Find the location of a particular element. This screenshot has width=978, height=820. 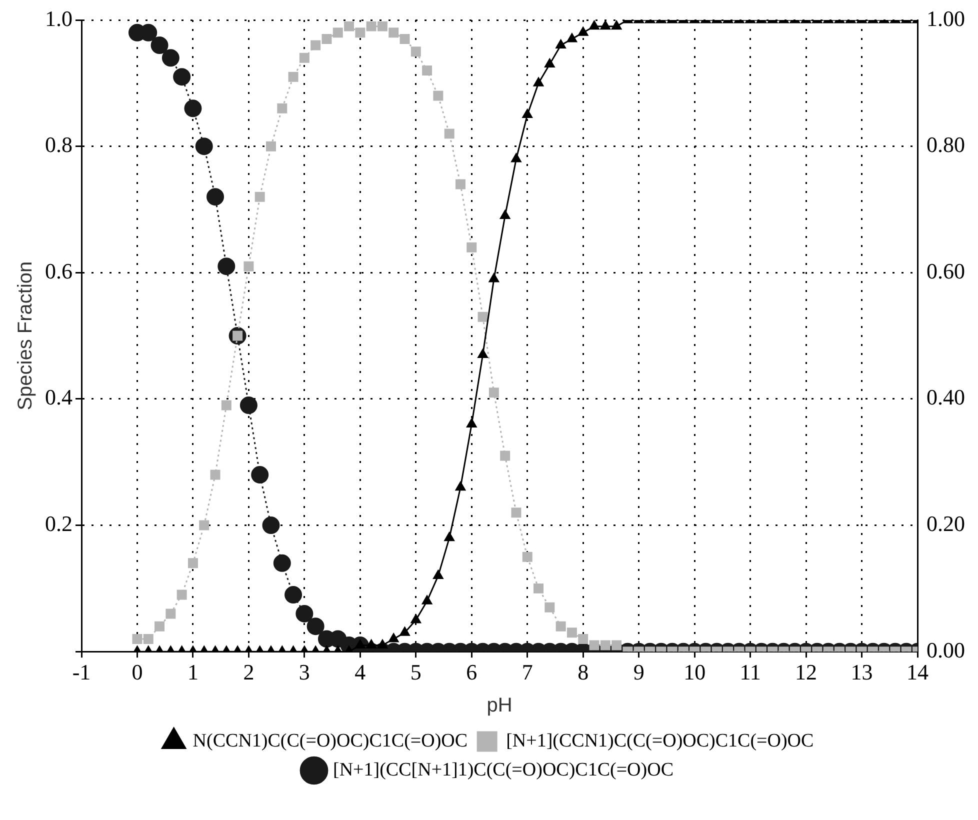

y2-tick-label: 0.40 is located at coordinates (945, 397).